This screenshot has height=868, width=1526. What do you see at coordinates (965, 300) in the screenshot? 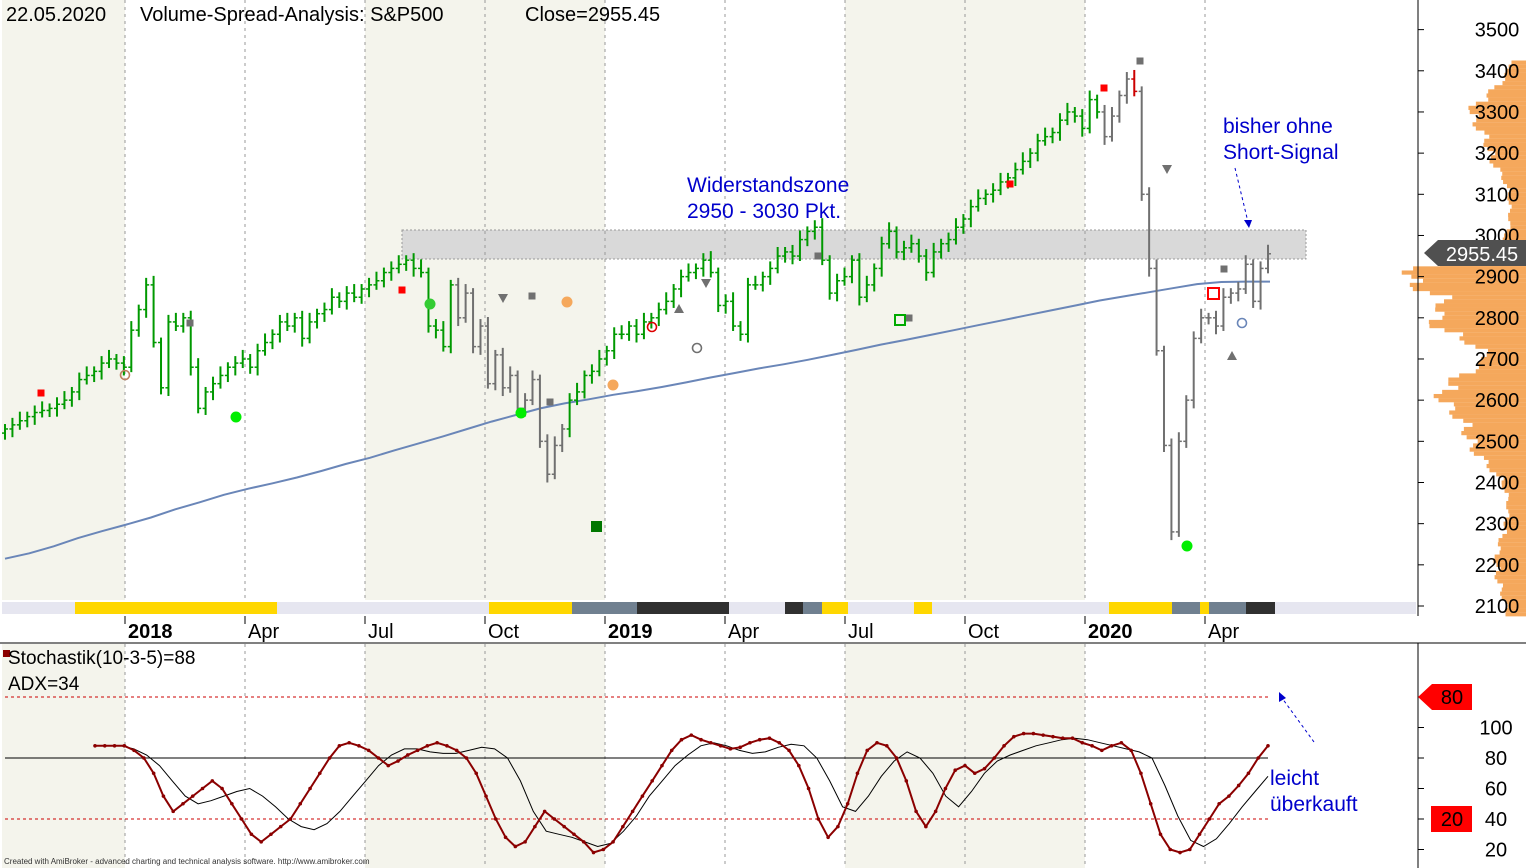
I see `period-band` at bounding box center [965, 300].